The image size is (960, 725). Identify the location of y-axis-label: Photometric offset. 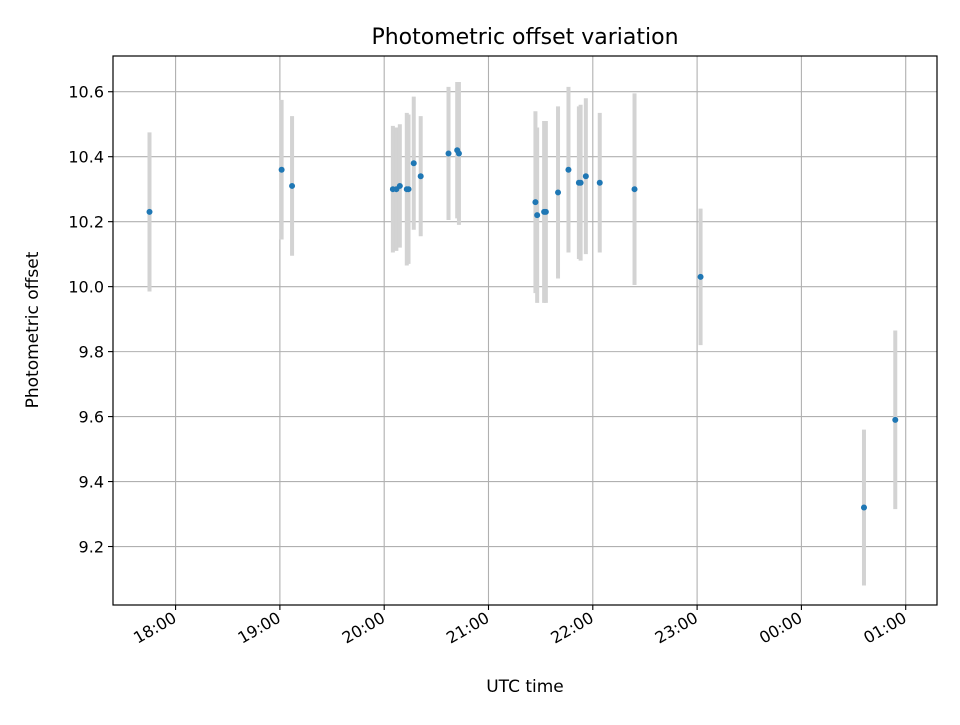
(33, 329).